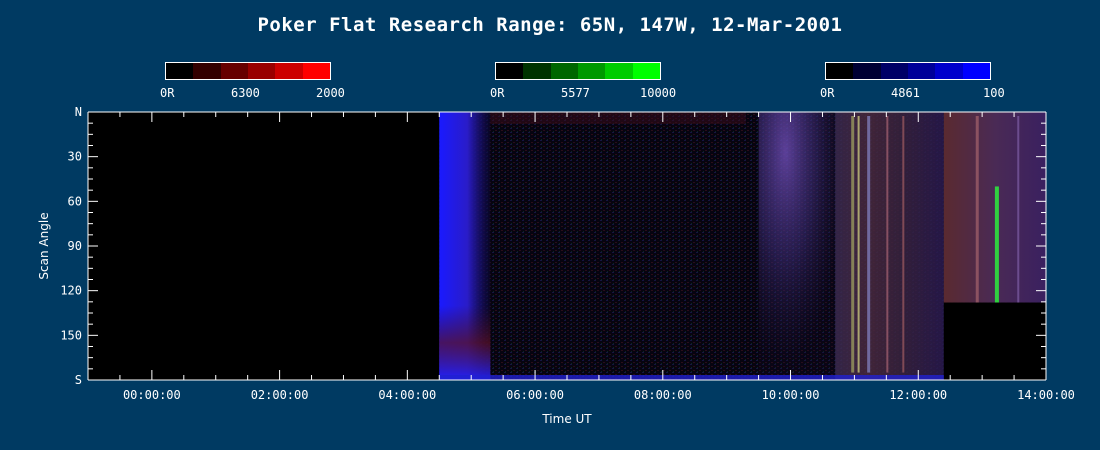 The image size is (1100, 450). Describe the element at coordinates (75, 246) in the screenshot. I see `y-tick-label: 90` at that location.